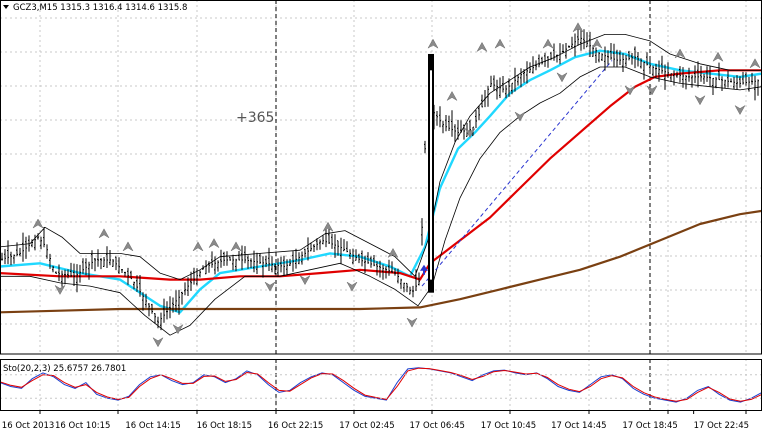 This screenshot has height=439, width=762. I want to click on x-axis-tick-label: 17 Oct 02:45, so click(366, 426).